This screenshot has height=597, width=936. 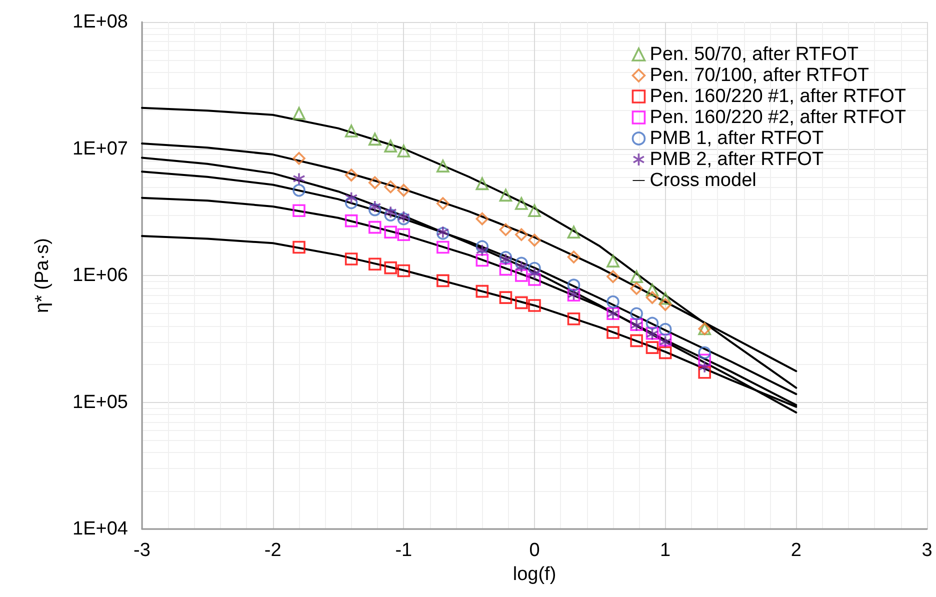 What do you see at coordinates (273, 550) in the screenshot?
I see `x-tick-label: -2` at bounding box center [273, 550].